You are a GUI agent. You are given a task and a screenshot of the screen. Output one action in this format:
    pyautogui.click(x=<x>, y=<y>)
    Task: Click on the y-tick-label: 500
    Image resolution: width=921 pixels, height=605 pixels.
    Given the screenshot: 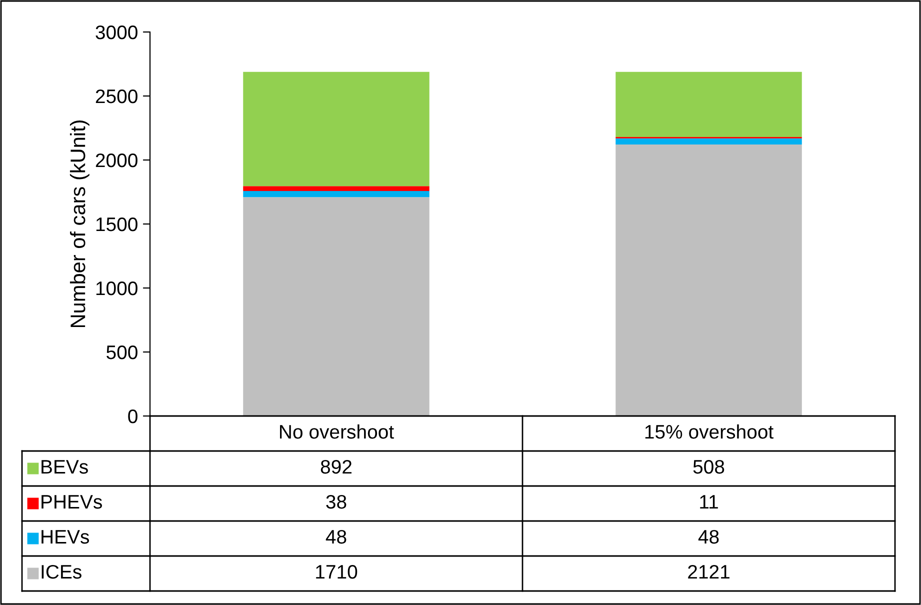 What is the action you would take?
    pyautogui.click(x=122, y=352)
    